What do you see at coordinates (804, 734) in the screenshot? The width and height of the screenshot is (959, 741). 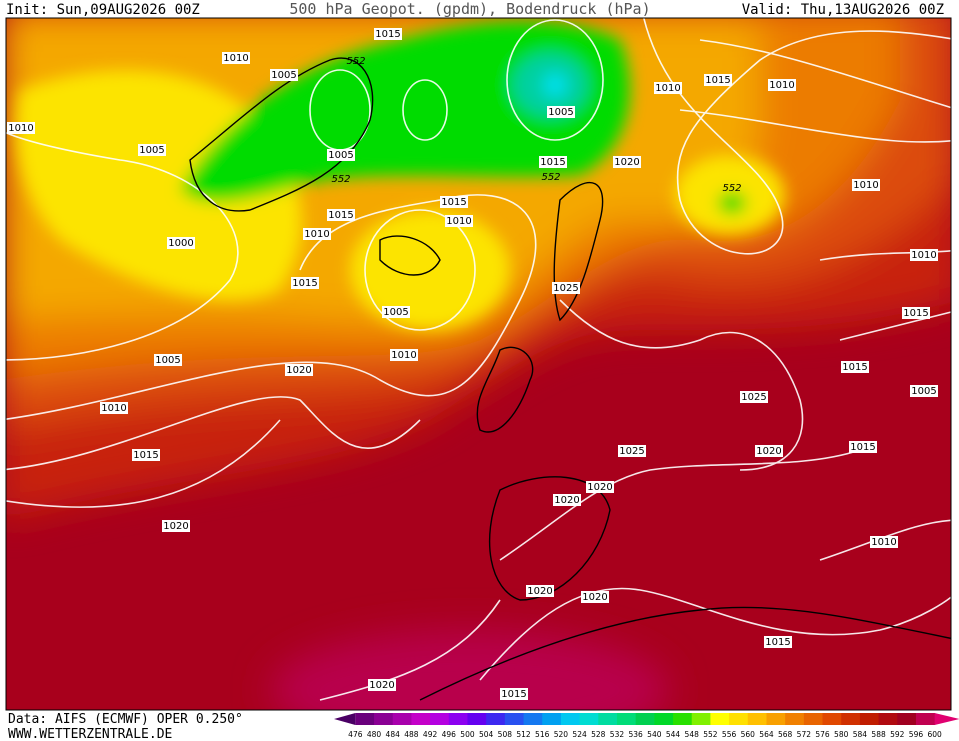 I see `scale-label: 572` at bounding box center [804, 734].